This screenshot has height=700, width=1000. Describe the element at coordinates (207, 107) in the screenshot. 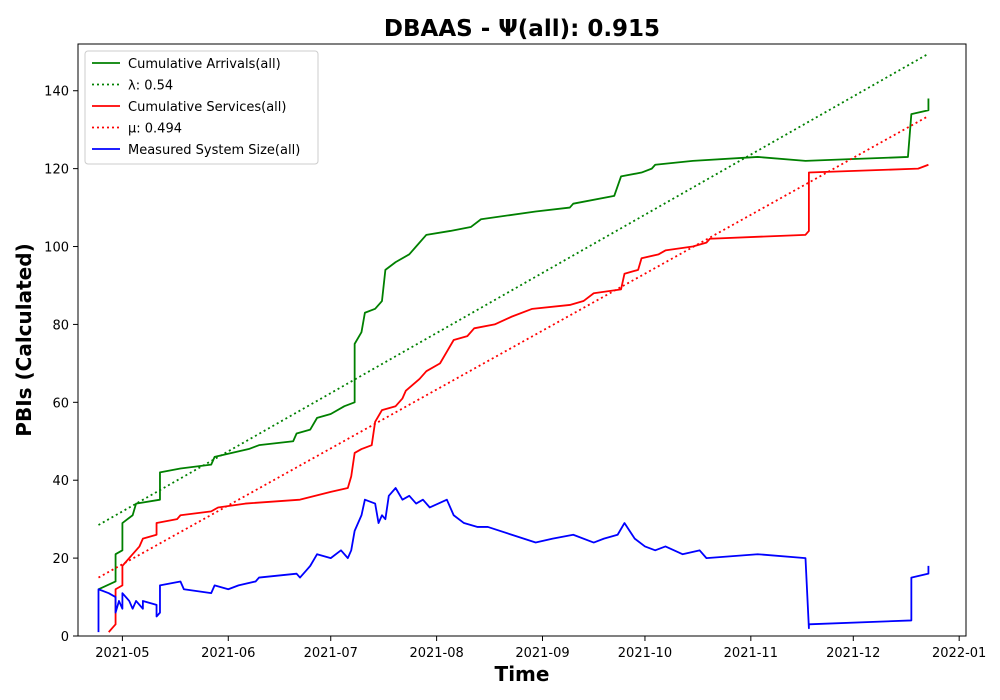

I see `legend-label-2: Cumulative Services(all)` at that location.